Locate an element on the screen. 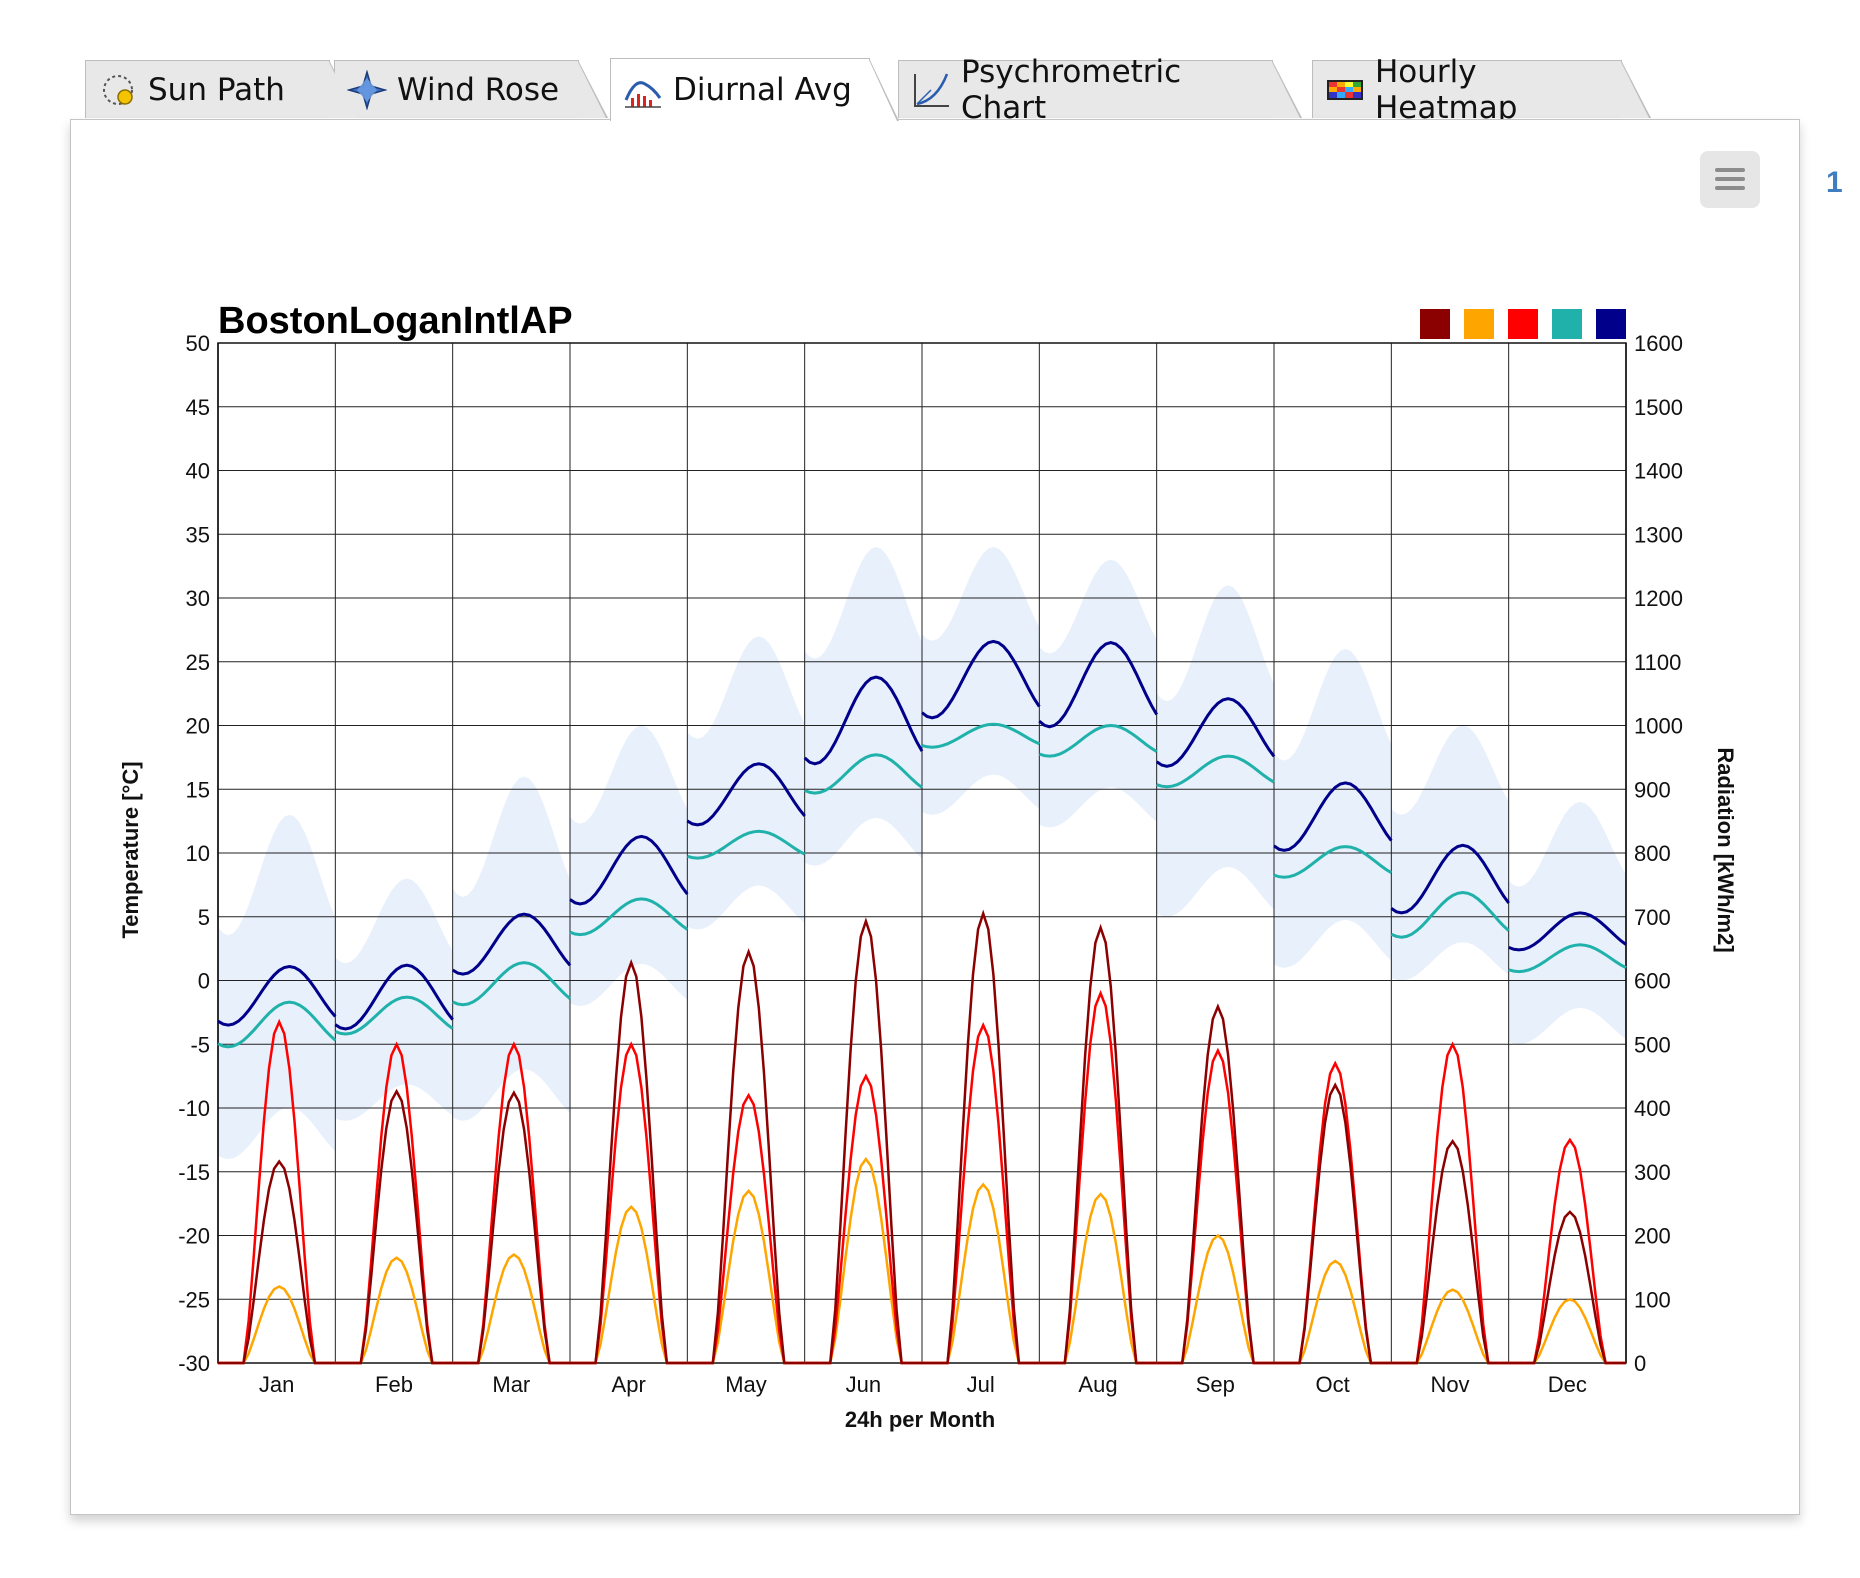 Image resolution: width=1860 pixels, height=1578 pixels. range-band-sep is located at coordinates (1215, 751).